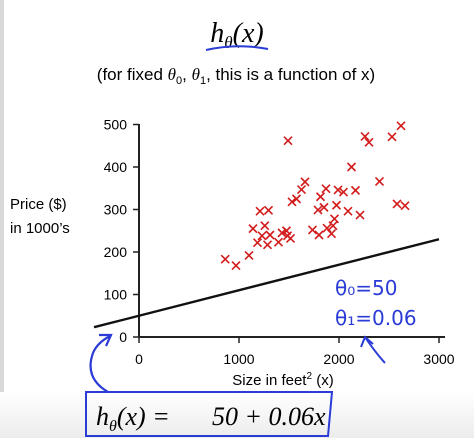  Describe the element at coordinates (139, 359) in the screenshot. I see `x-tick-label: 0` at that location.